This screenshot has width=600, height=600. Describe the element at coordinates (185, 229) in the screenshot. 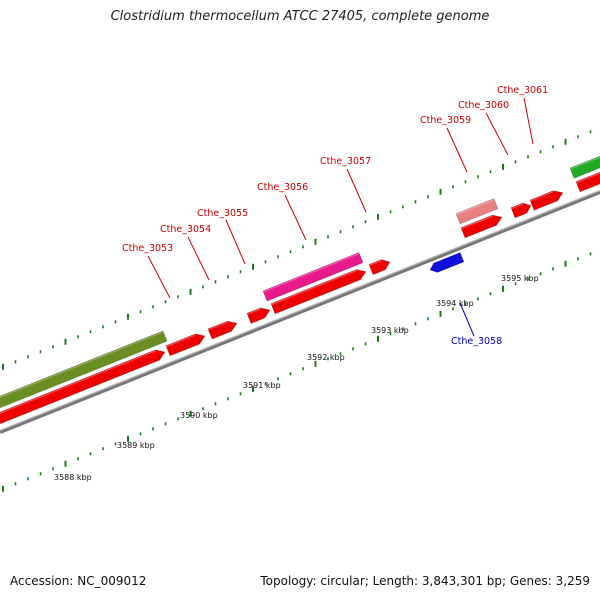

I see `gene-label: Cthe_3054` at that location.